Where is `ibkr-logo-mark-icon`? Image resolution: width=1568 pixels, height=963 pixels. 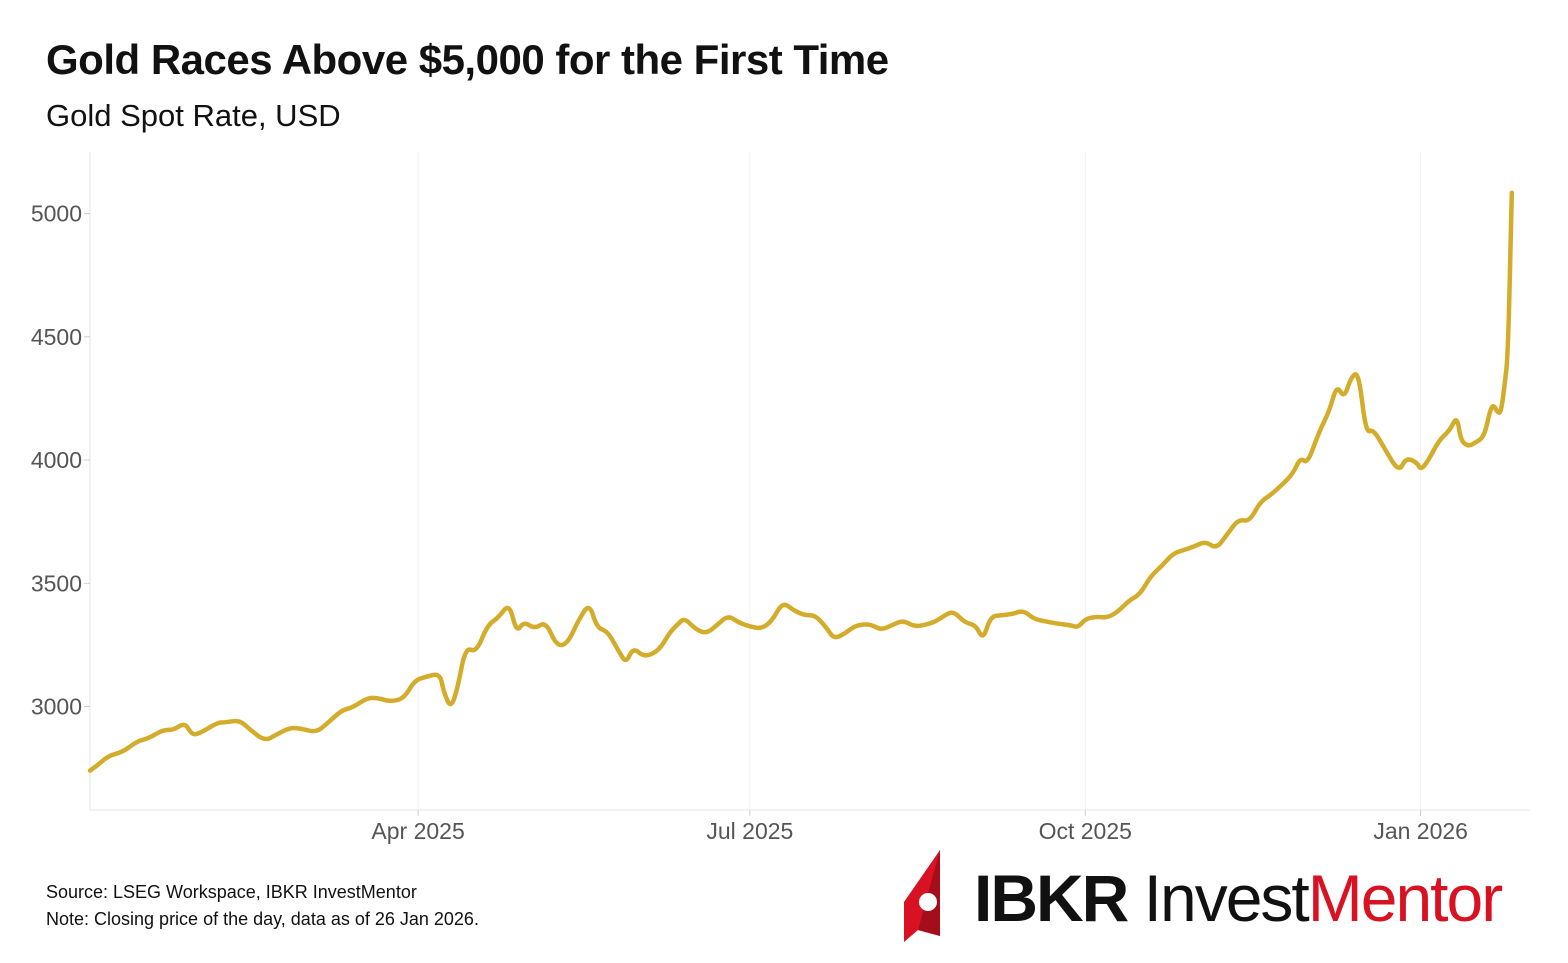
ibkr-logo-mark-icon is located at coordinates (922, 896).